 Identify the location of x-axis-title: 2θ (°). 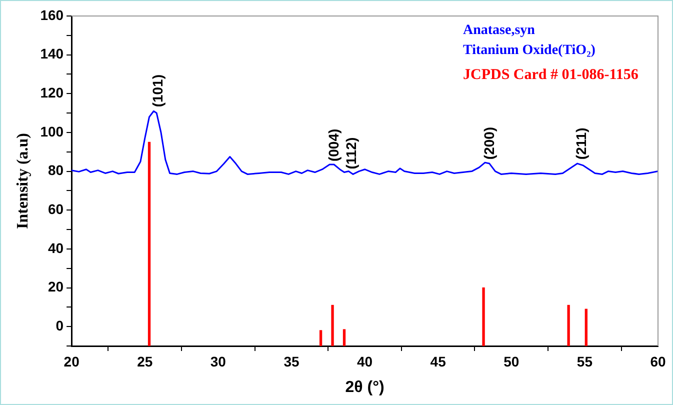
(364, 387).